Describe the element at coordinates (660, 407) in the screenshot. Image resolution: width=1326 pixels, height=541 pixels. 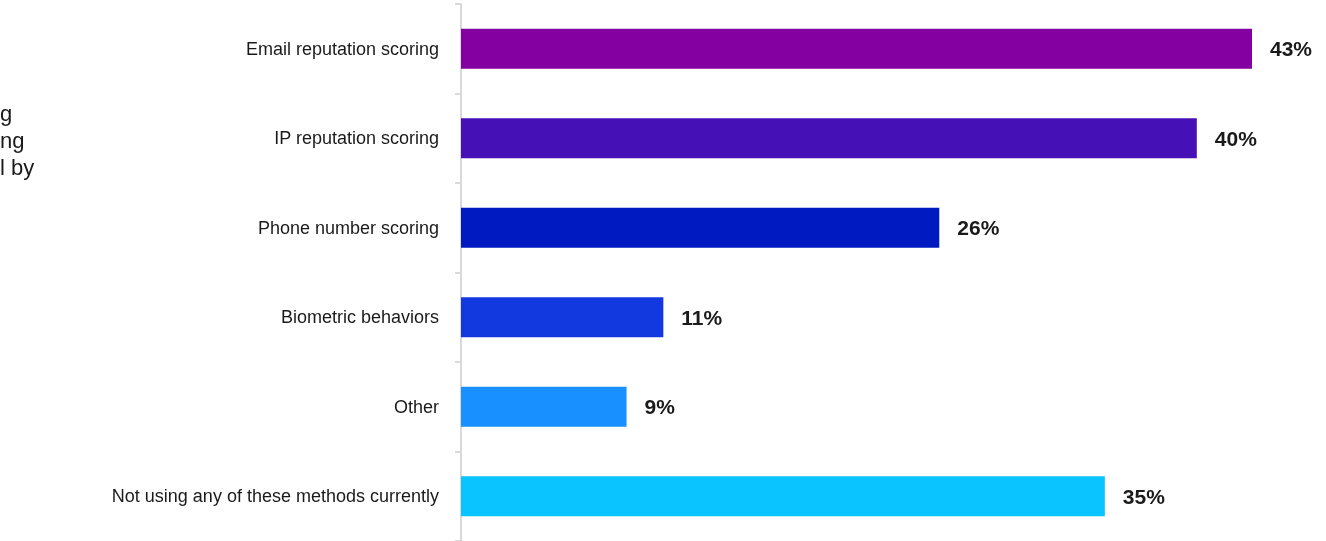
I see `data-label: 9%` at that location.